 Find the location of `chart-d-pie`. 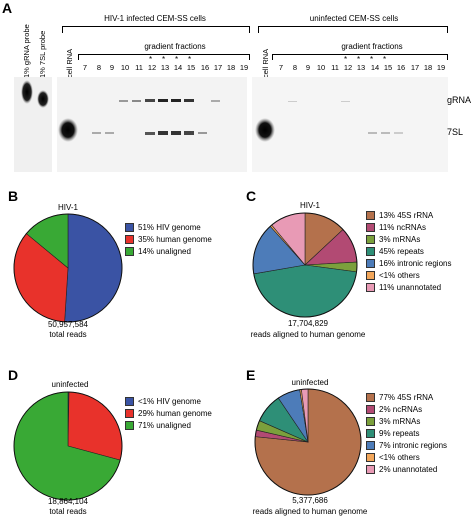

chart-d-pie is located at coordinates (68, 446).